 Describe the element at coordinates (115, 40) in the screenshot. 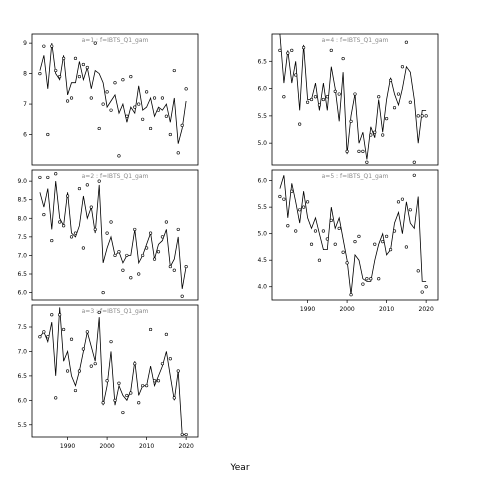

I see `panel-strip-label: a=1 : f=IBTS_Q1_gam` at that location.